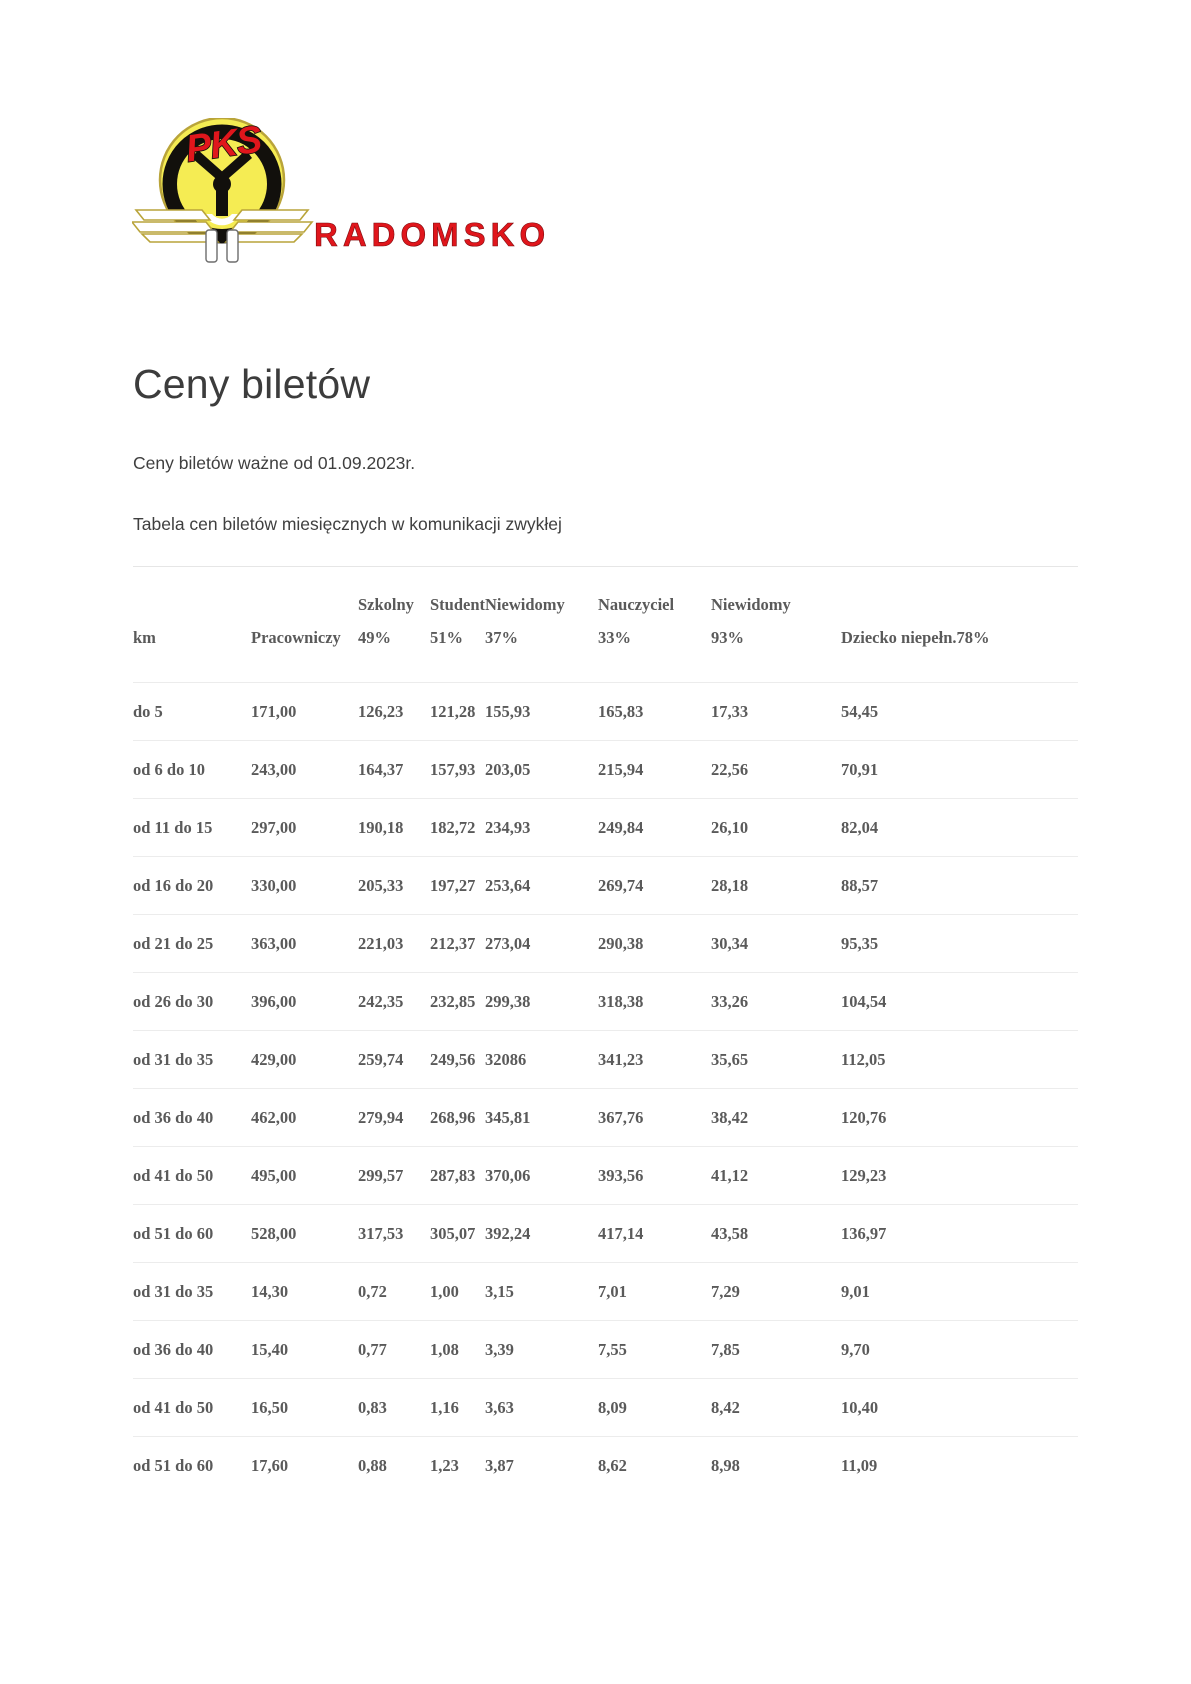  I want to click on logo-graphic: PKS, so click(223, 190).